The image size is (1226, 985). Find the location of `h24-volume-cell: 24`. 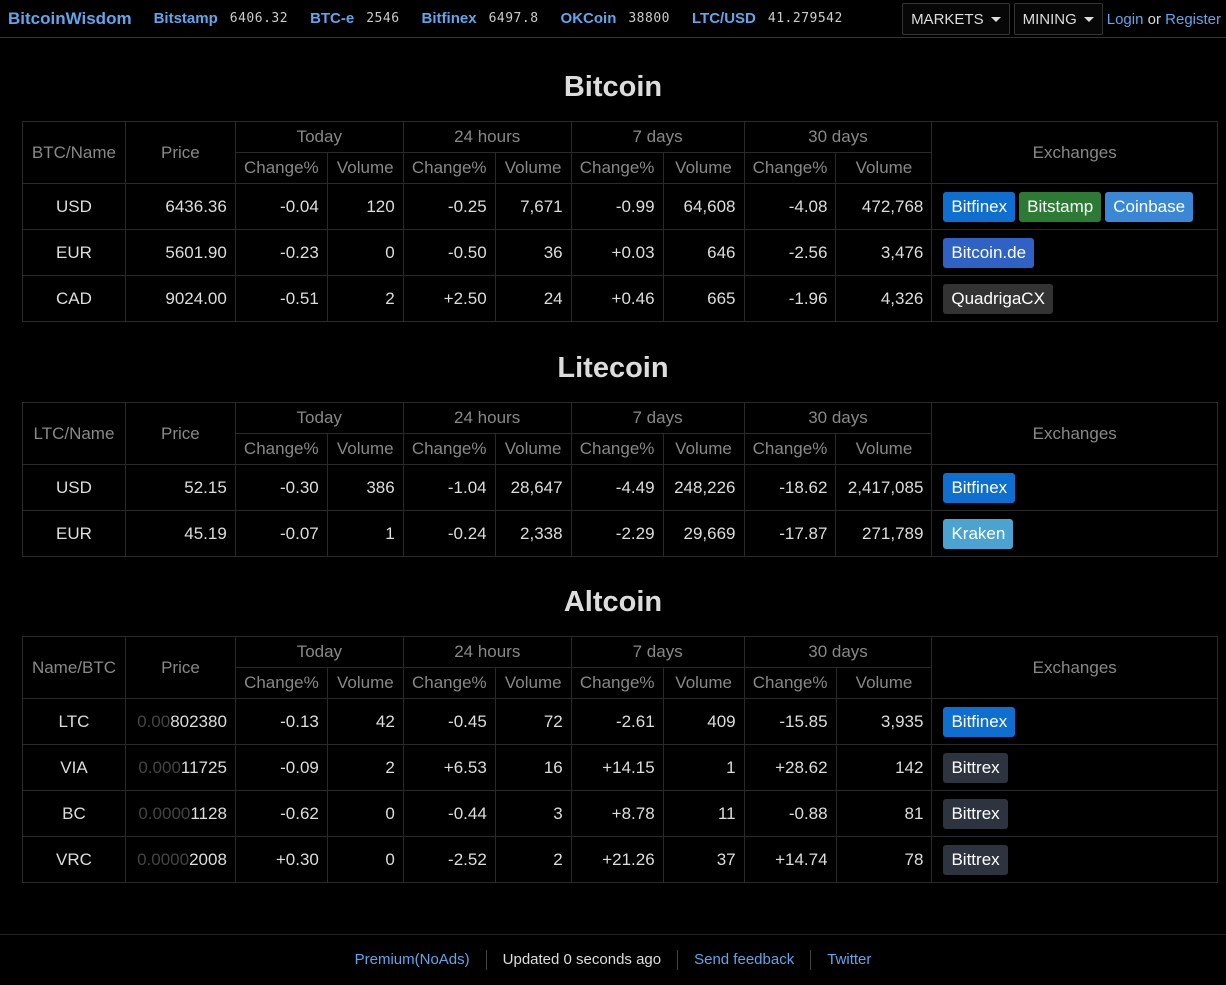

h24-volume-cell: 24 is located at coordinates (533, 298).